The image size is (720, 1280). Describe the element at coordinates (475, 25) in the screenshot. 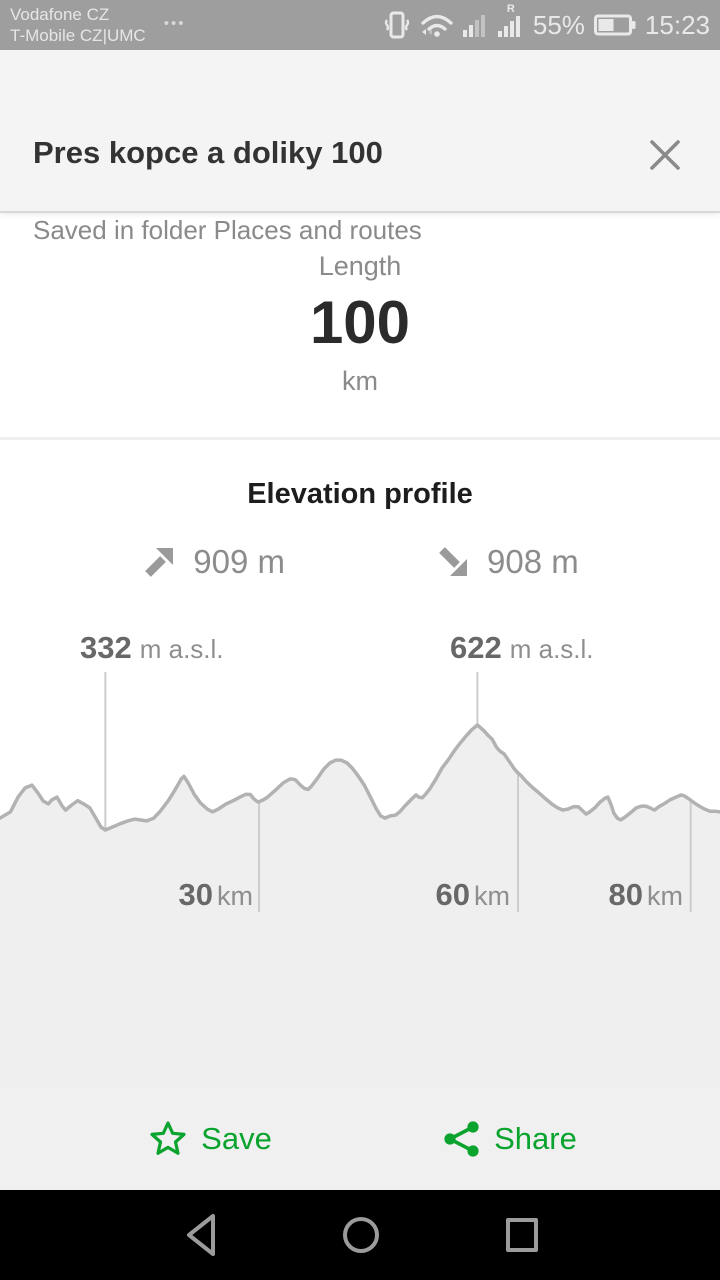

I see `signal-strength-icon-sim1` at that location.